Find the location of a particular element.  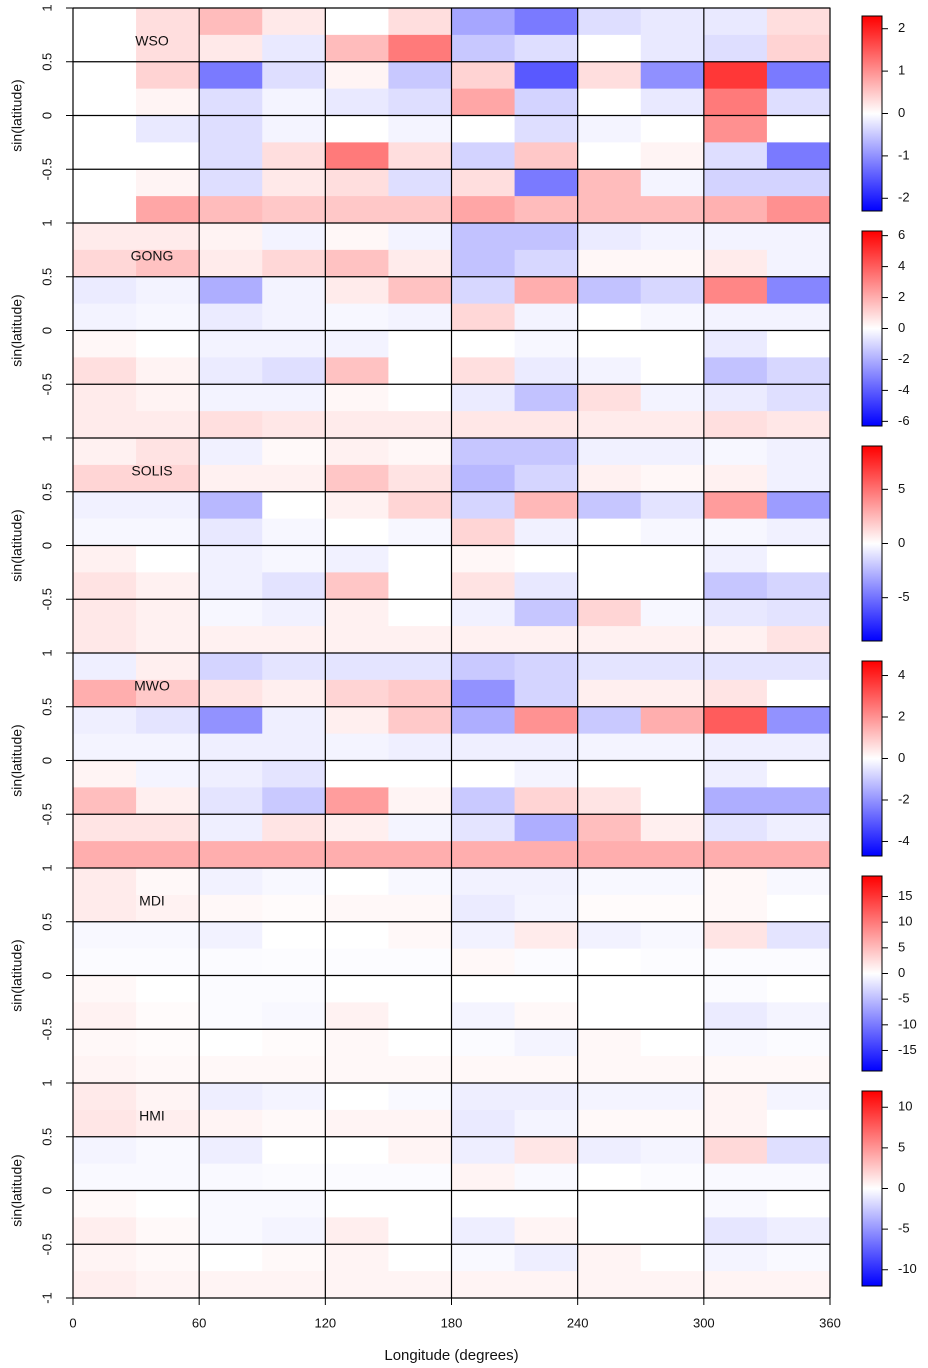

colorbar-tick-label: -10 is located at coordinates (907, 1268).